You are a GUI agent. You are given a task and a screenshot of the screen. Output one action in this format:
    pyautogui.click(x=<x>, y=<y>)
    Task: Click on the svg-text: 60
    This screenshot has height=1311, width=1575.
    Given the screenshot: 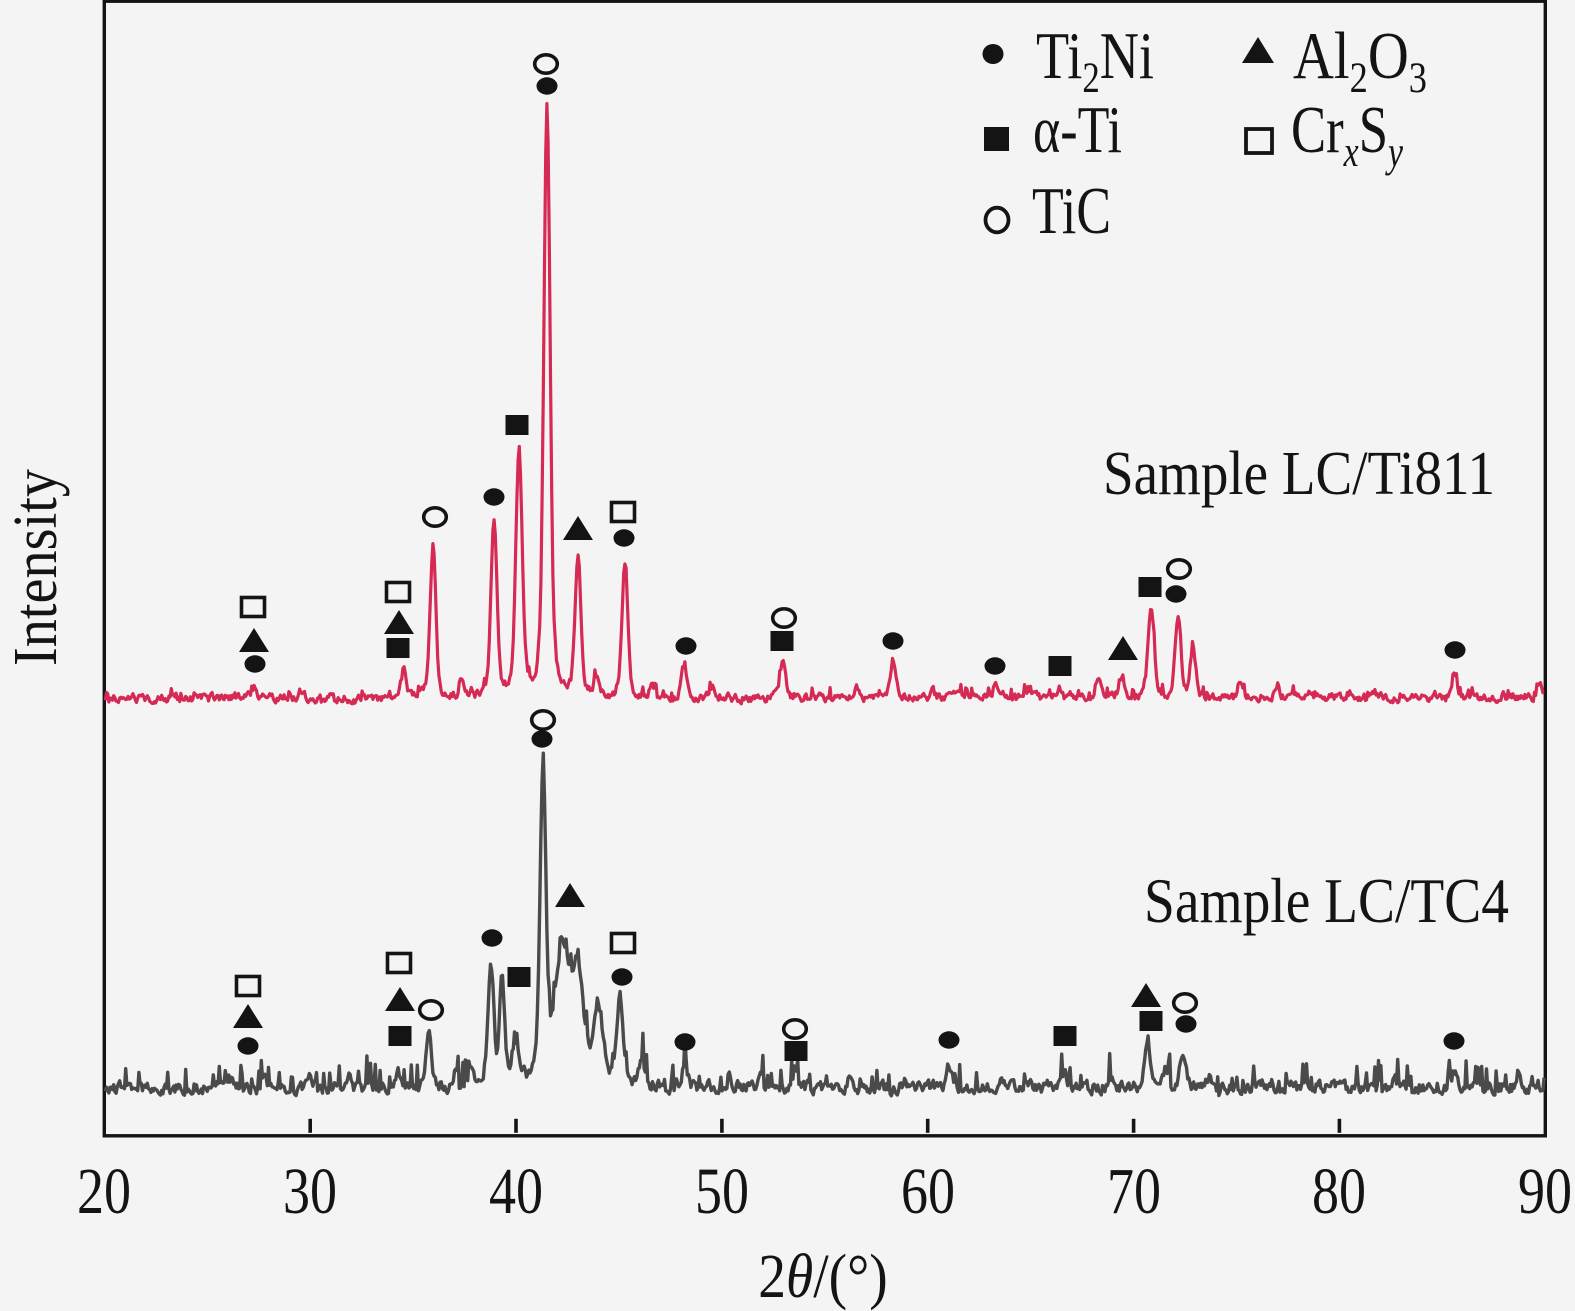 What is the action you would take?
    pyautogui.click(x=928, y=1191)
    